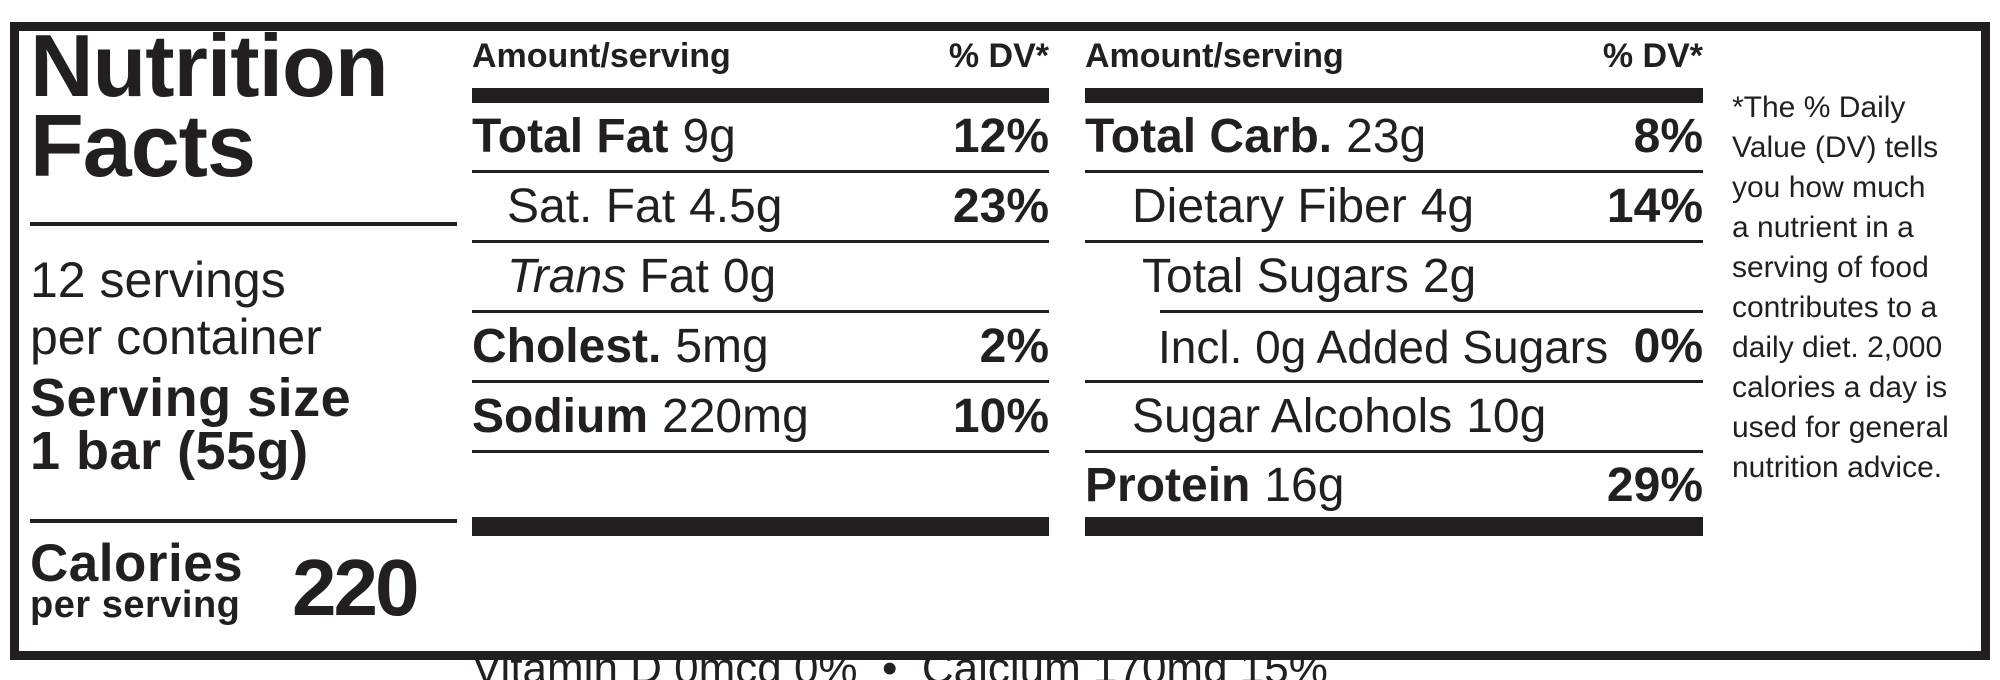  I want to click on nutrient-row: Dietary Fiber 4g 14%, so click(1394, 206).